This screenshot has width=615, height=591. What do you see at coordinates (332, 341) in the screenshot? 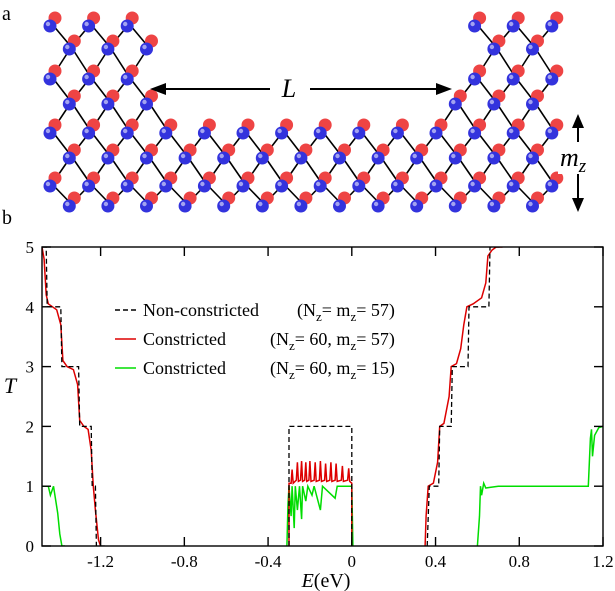
I see `legend-params: (Nz= 60, mz= 57)` at bounding box center [332, 341].